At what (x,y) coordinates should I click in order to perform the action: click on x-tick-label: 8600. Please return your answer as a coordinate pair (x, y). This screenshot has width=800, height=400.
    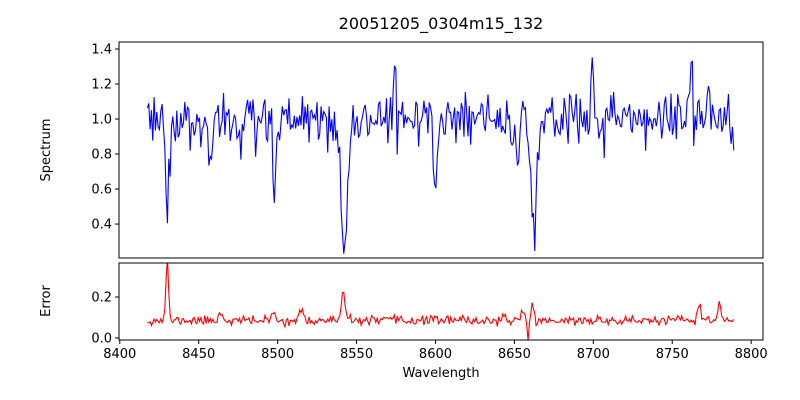
    Looking at the image, I should click on (435, 354).